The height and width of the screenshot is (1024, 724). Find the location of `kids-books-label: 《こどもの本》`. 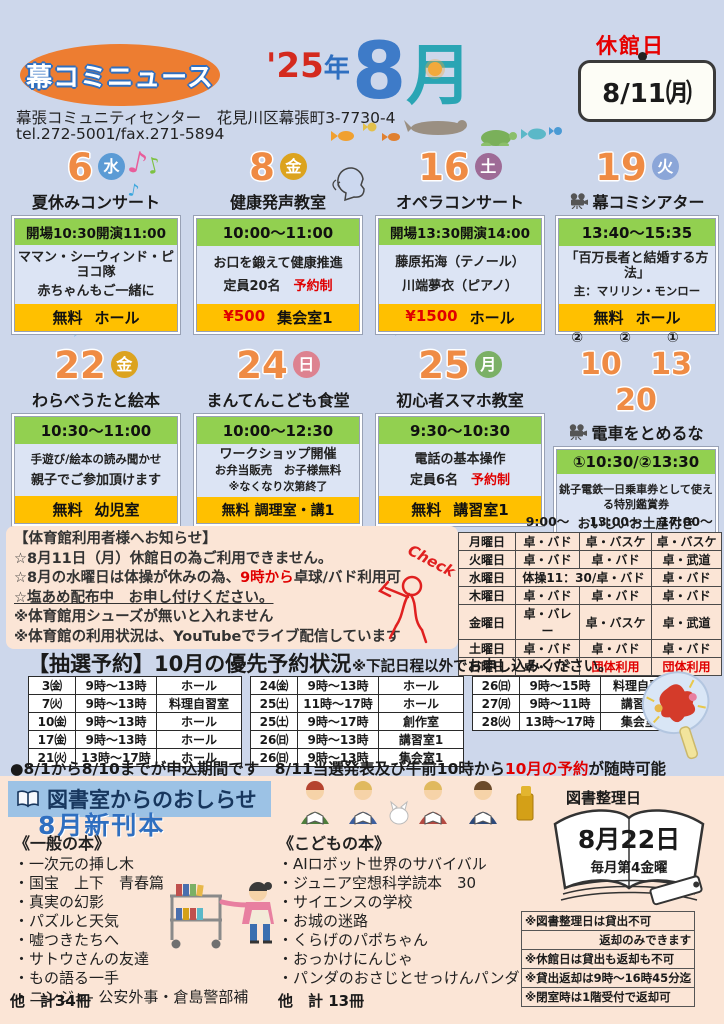

kids-books-label: 《こどもの本》 is located at coordinates (334, 843).